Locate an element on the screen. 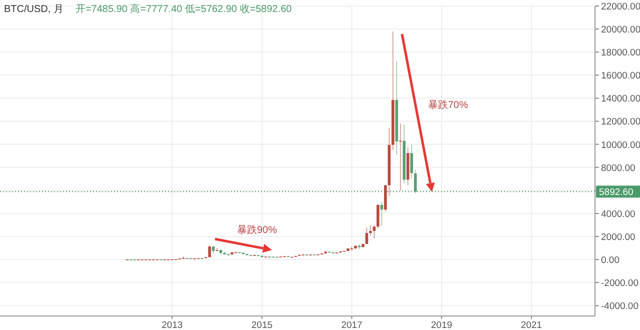 The image size is (640, 330). ref-line-label: 5892.60 is located at coordinates (616, 192).